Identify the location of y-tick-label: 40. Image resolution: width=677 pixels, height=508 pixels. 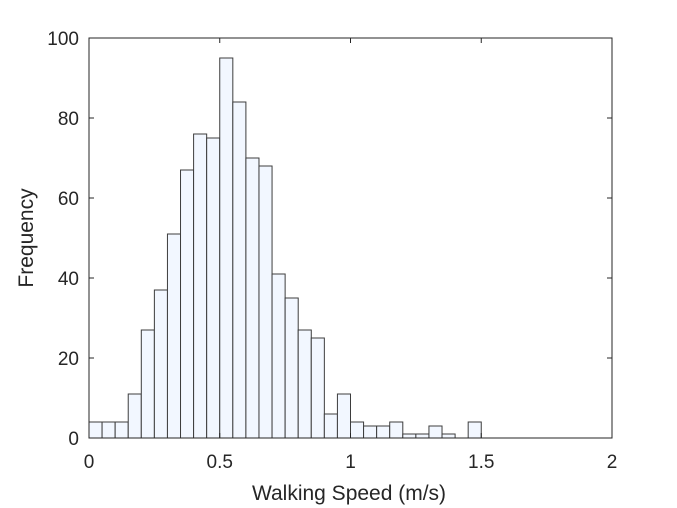
(68, 279).